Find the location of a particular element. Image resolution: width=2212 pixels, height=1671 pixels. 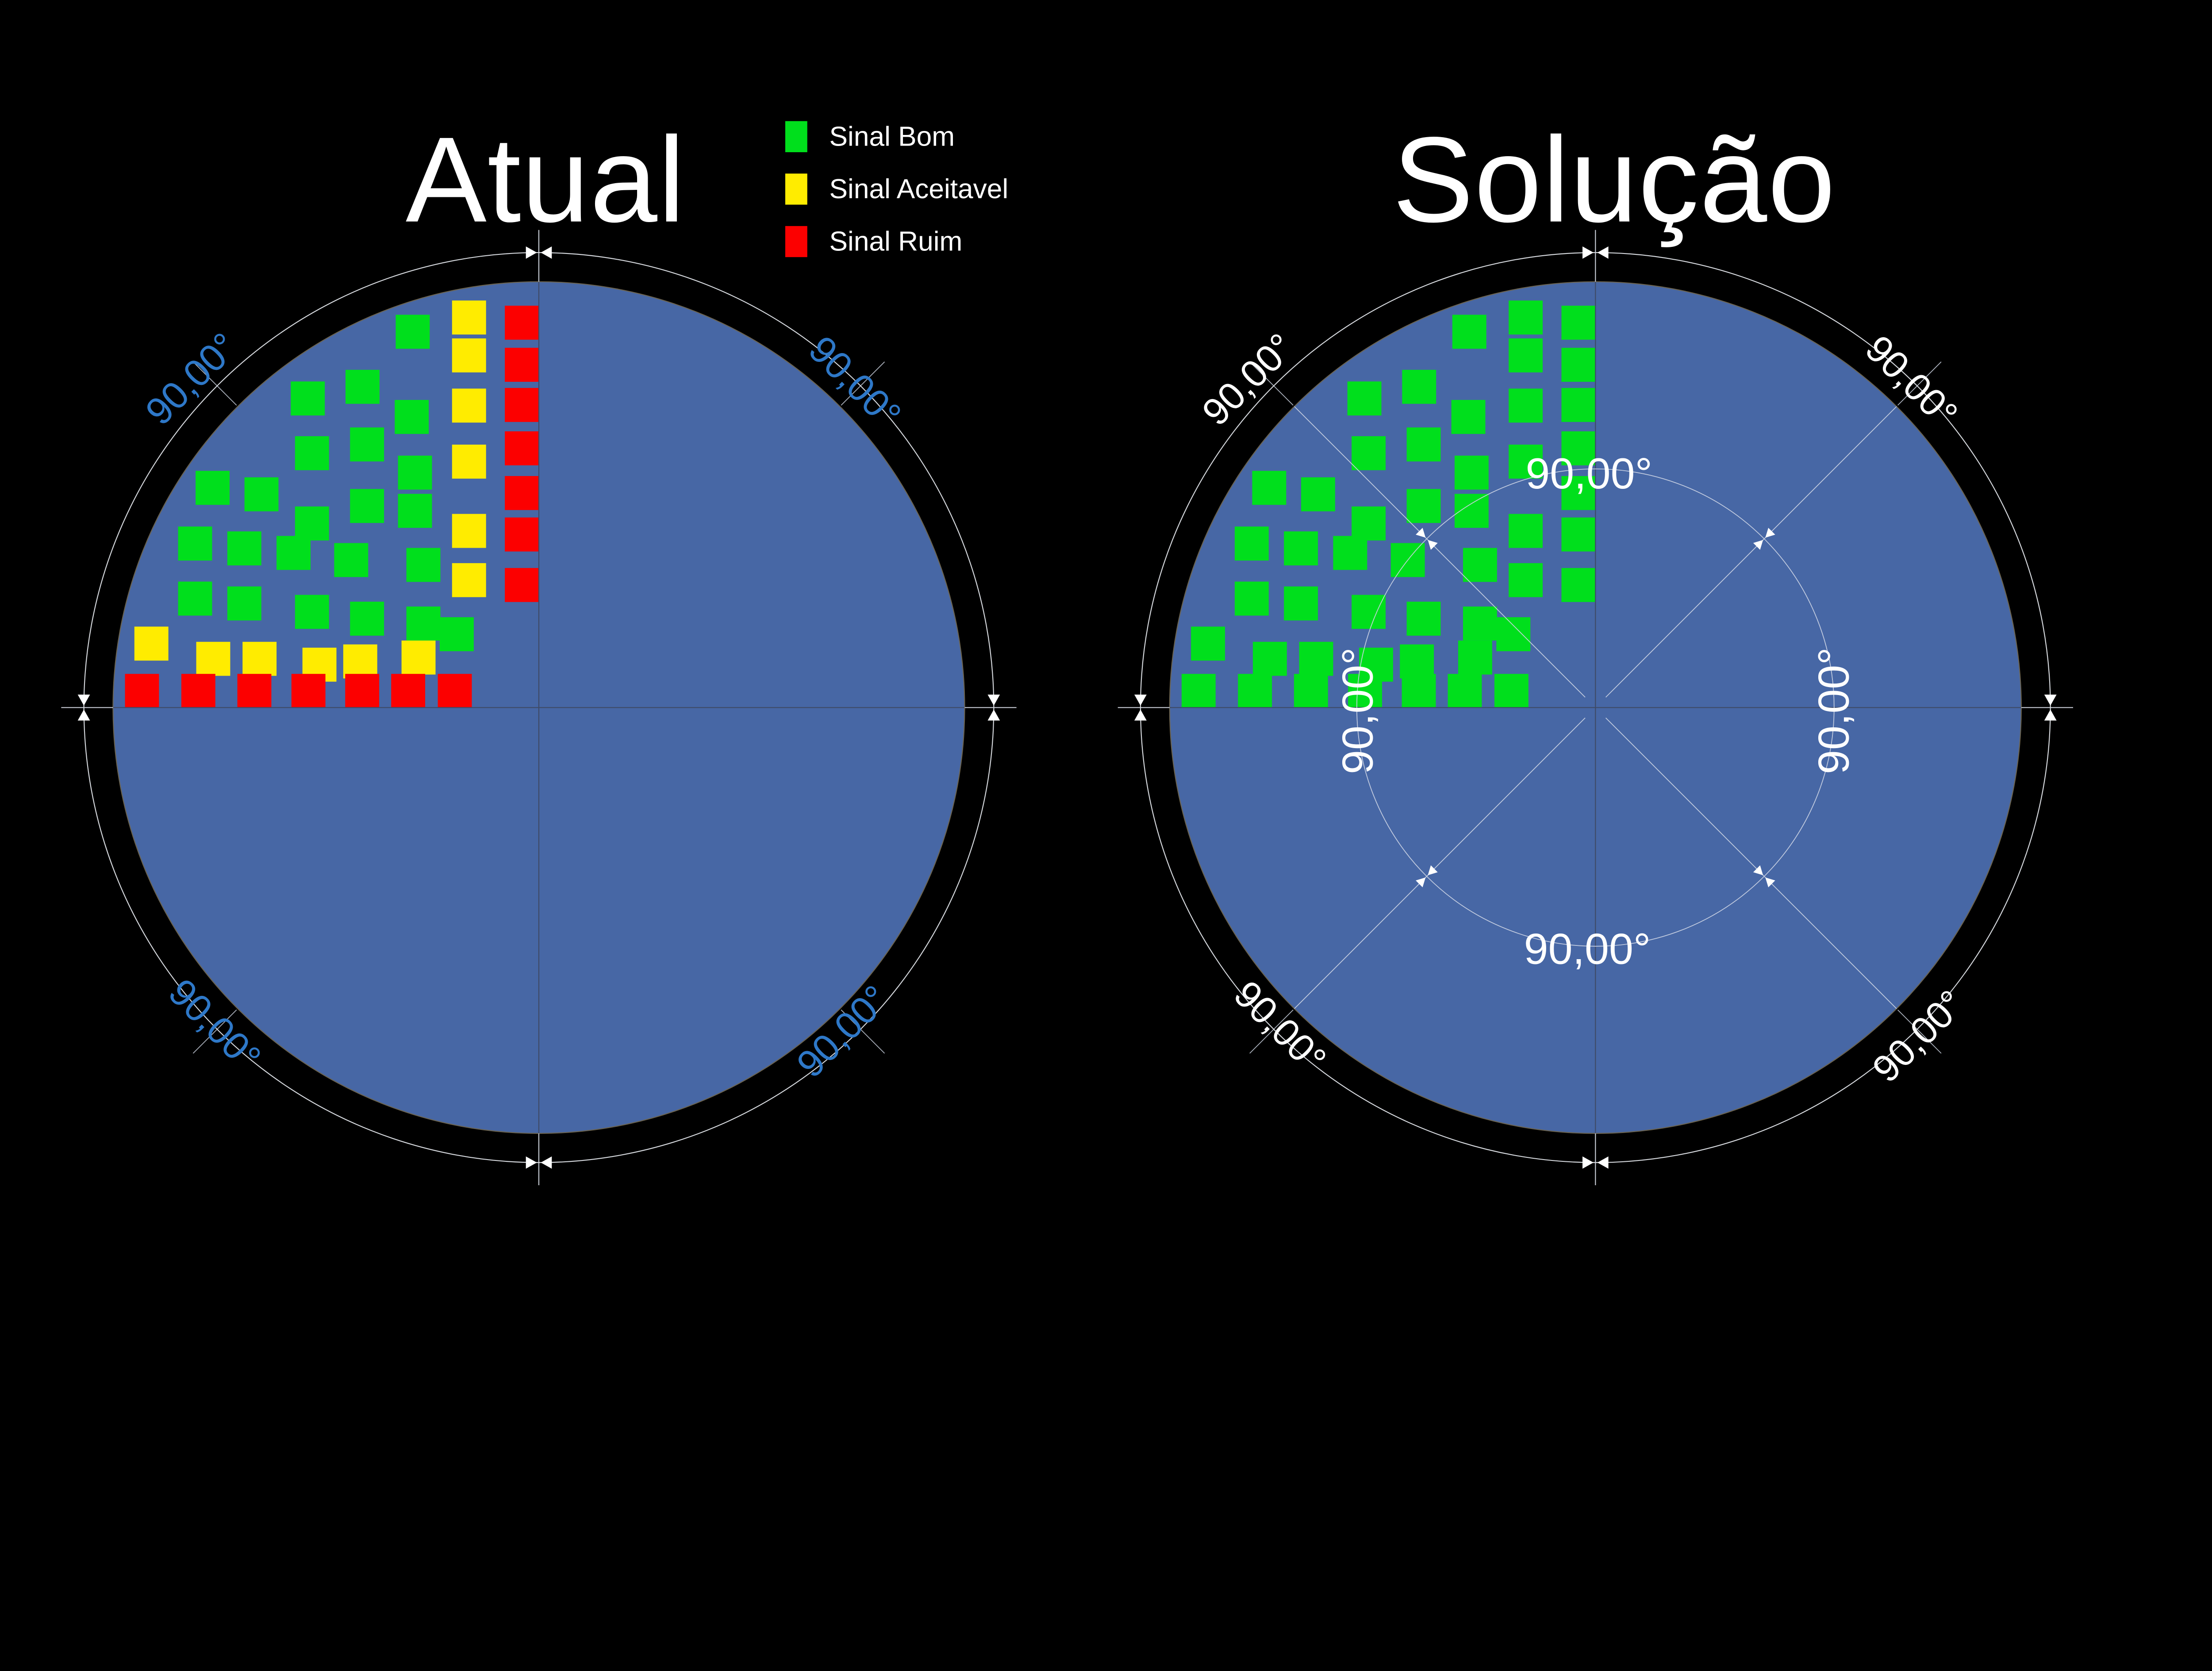

good-signal-swatch-icon is located at coordinates (796, 137).